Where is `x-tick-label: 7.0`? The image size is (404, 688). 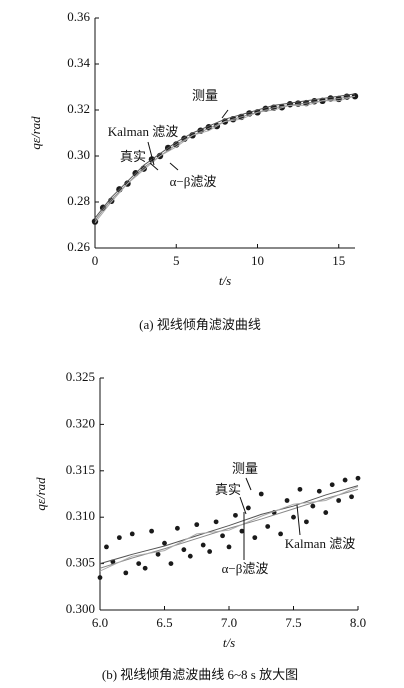 x-tick-label: 7.0 is located at coordinates (229, 622).